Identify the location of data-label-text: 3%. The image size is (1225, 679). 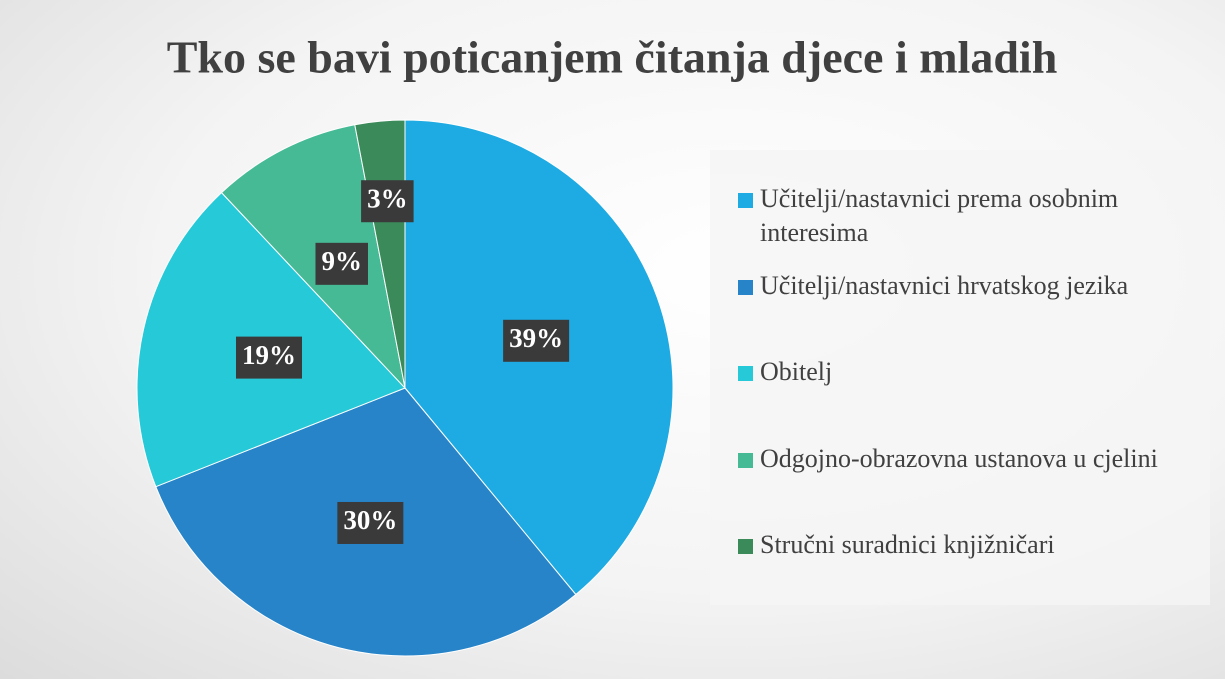
(387, 198).